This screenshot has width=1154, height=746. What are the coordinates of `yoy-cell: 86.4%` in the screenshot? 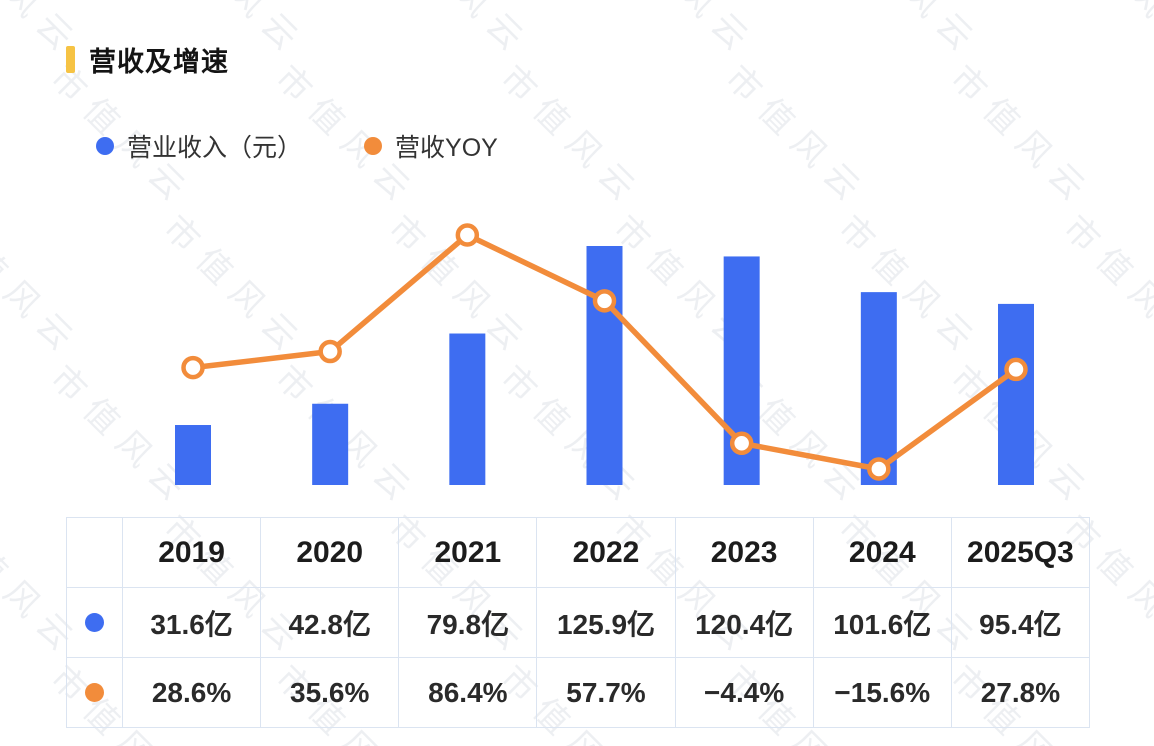 It's located at (468, 693).